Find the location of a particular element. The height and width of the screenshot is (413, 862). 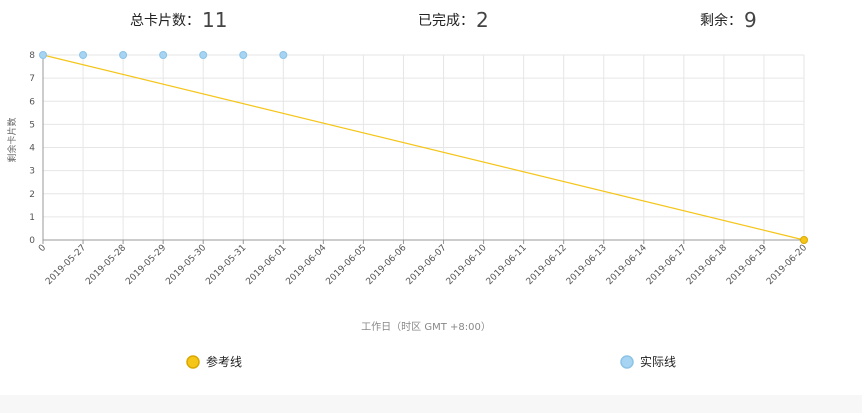

x-tick-label: 2019-06-20 is located at coordinates (787, 265).